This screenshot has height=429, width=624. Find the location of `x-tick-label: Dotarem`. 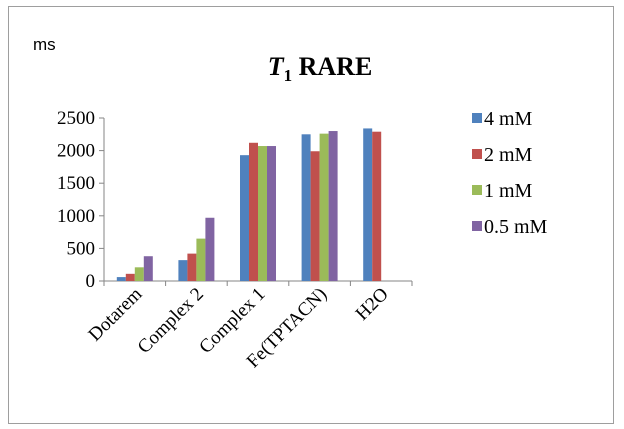

x-tick-label: Dotarem is located at coordinates (115, 315).